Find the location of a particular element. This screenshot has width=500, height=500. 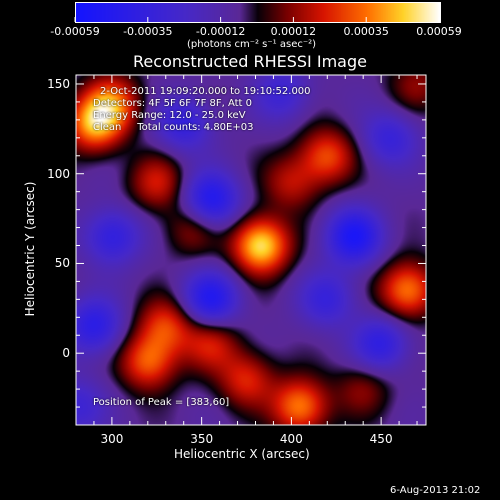

colorbar-tick-label: 0.00035 is located at coordinates (366, 31).